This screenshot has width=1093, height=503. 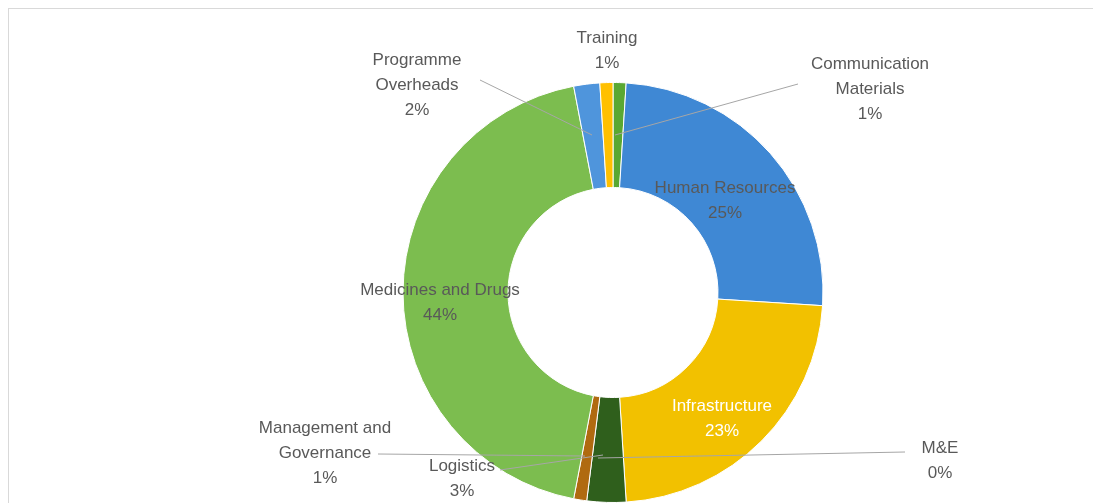 I want to click on slice-label: Infrastructure, so click(x=722, y=406).